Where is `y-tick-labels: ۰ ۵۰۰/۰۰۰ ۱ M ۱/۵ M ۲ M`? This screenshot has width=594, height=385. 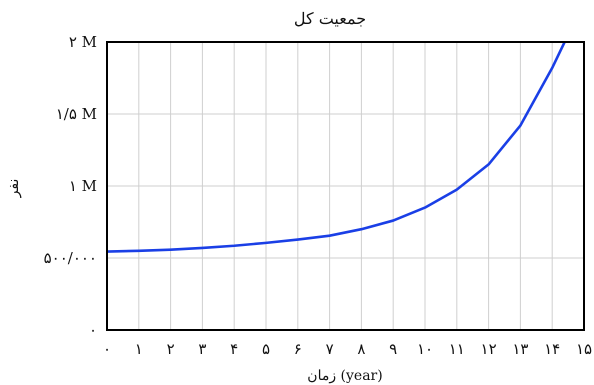 y-tick-labels: ۰ ۵۰۰/۰۰۰ ۱ M ۱/۵ M ۲ M is located at coordinates (70, 186).